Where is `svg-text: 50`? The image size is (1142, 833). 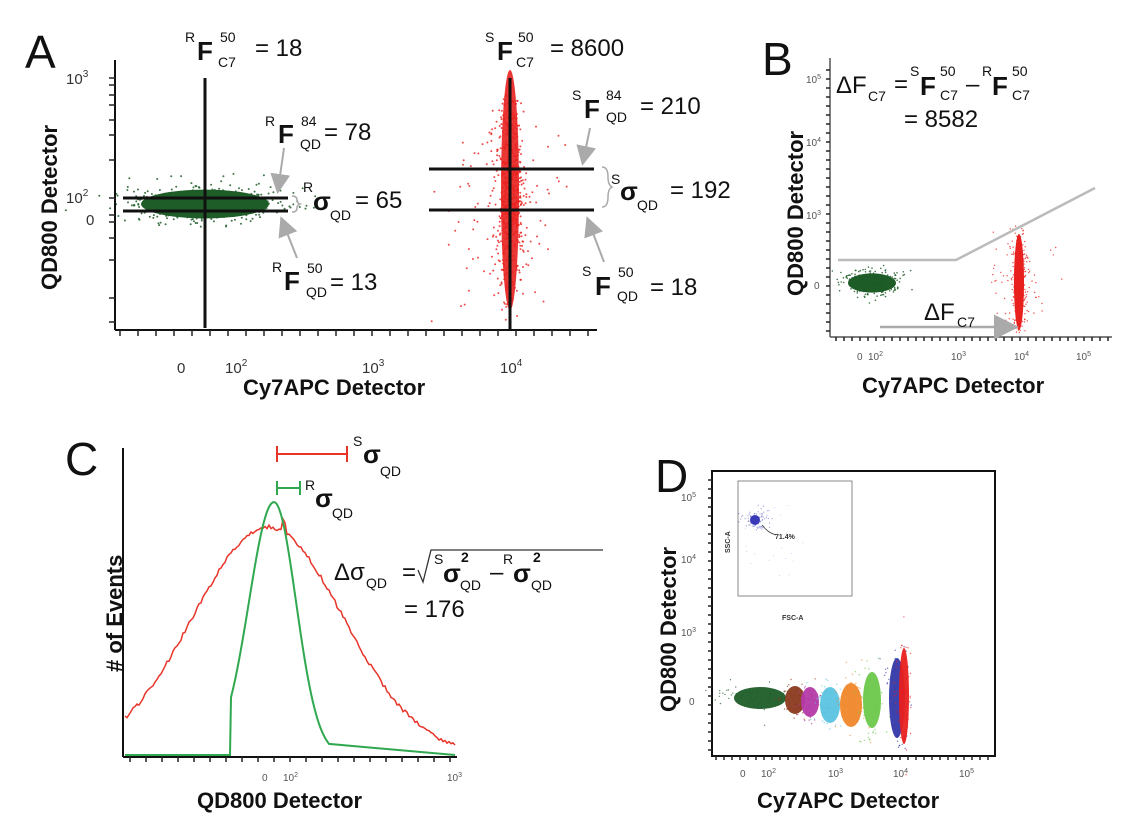
svg-text: 50 is located at coordinates (948, 71).